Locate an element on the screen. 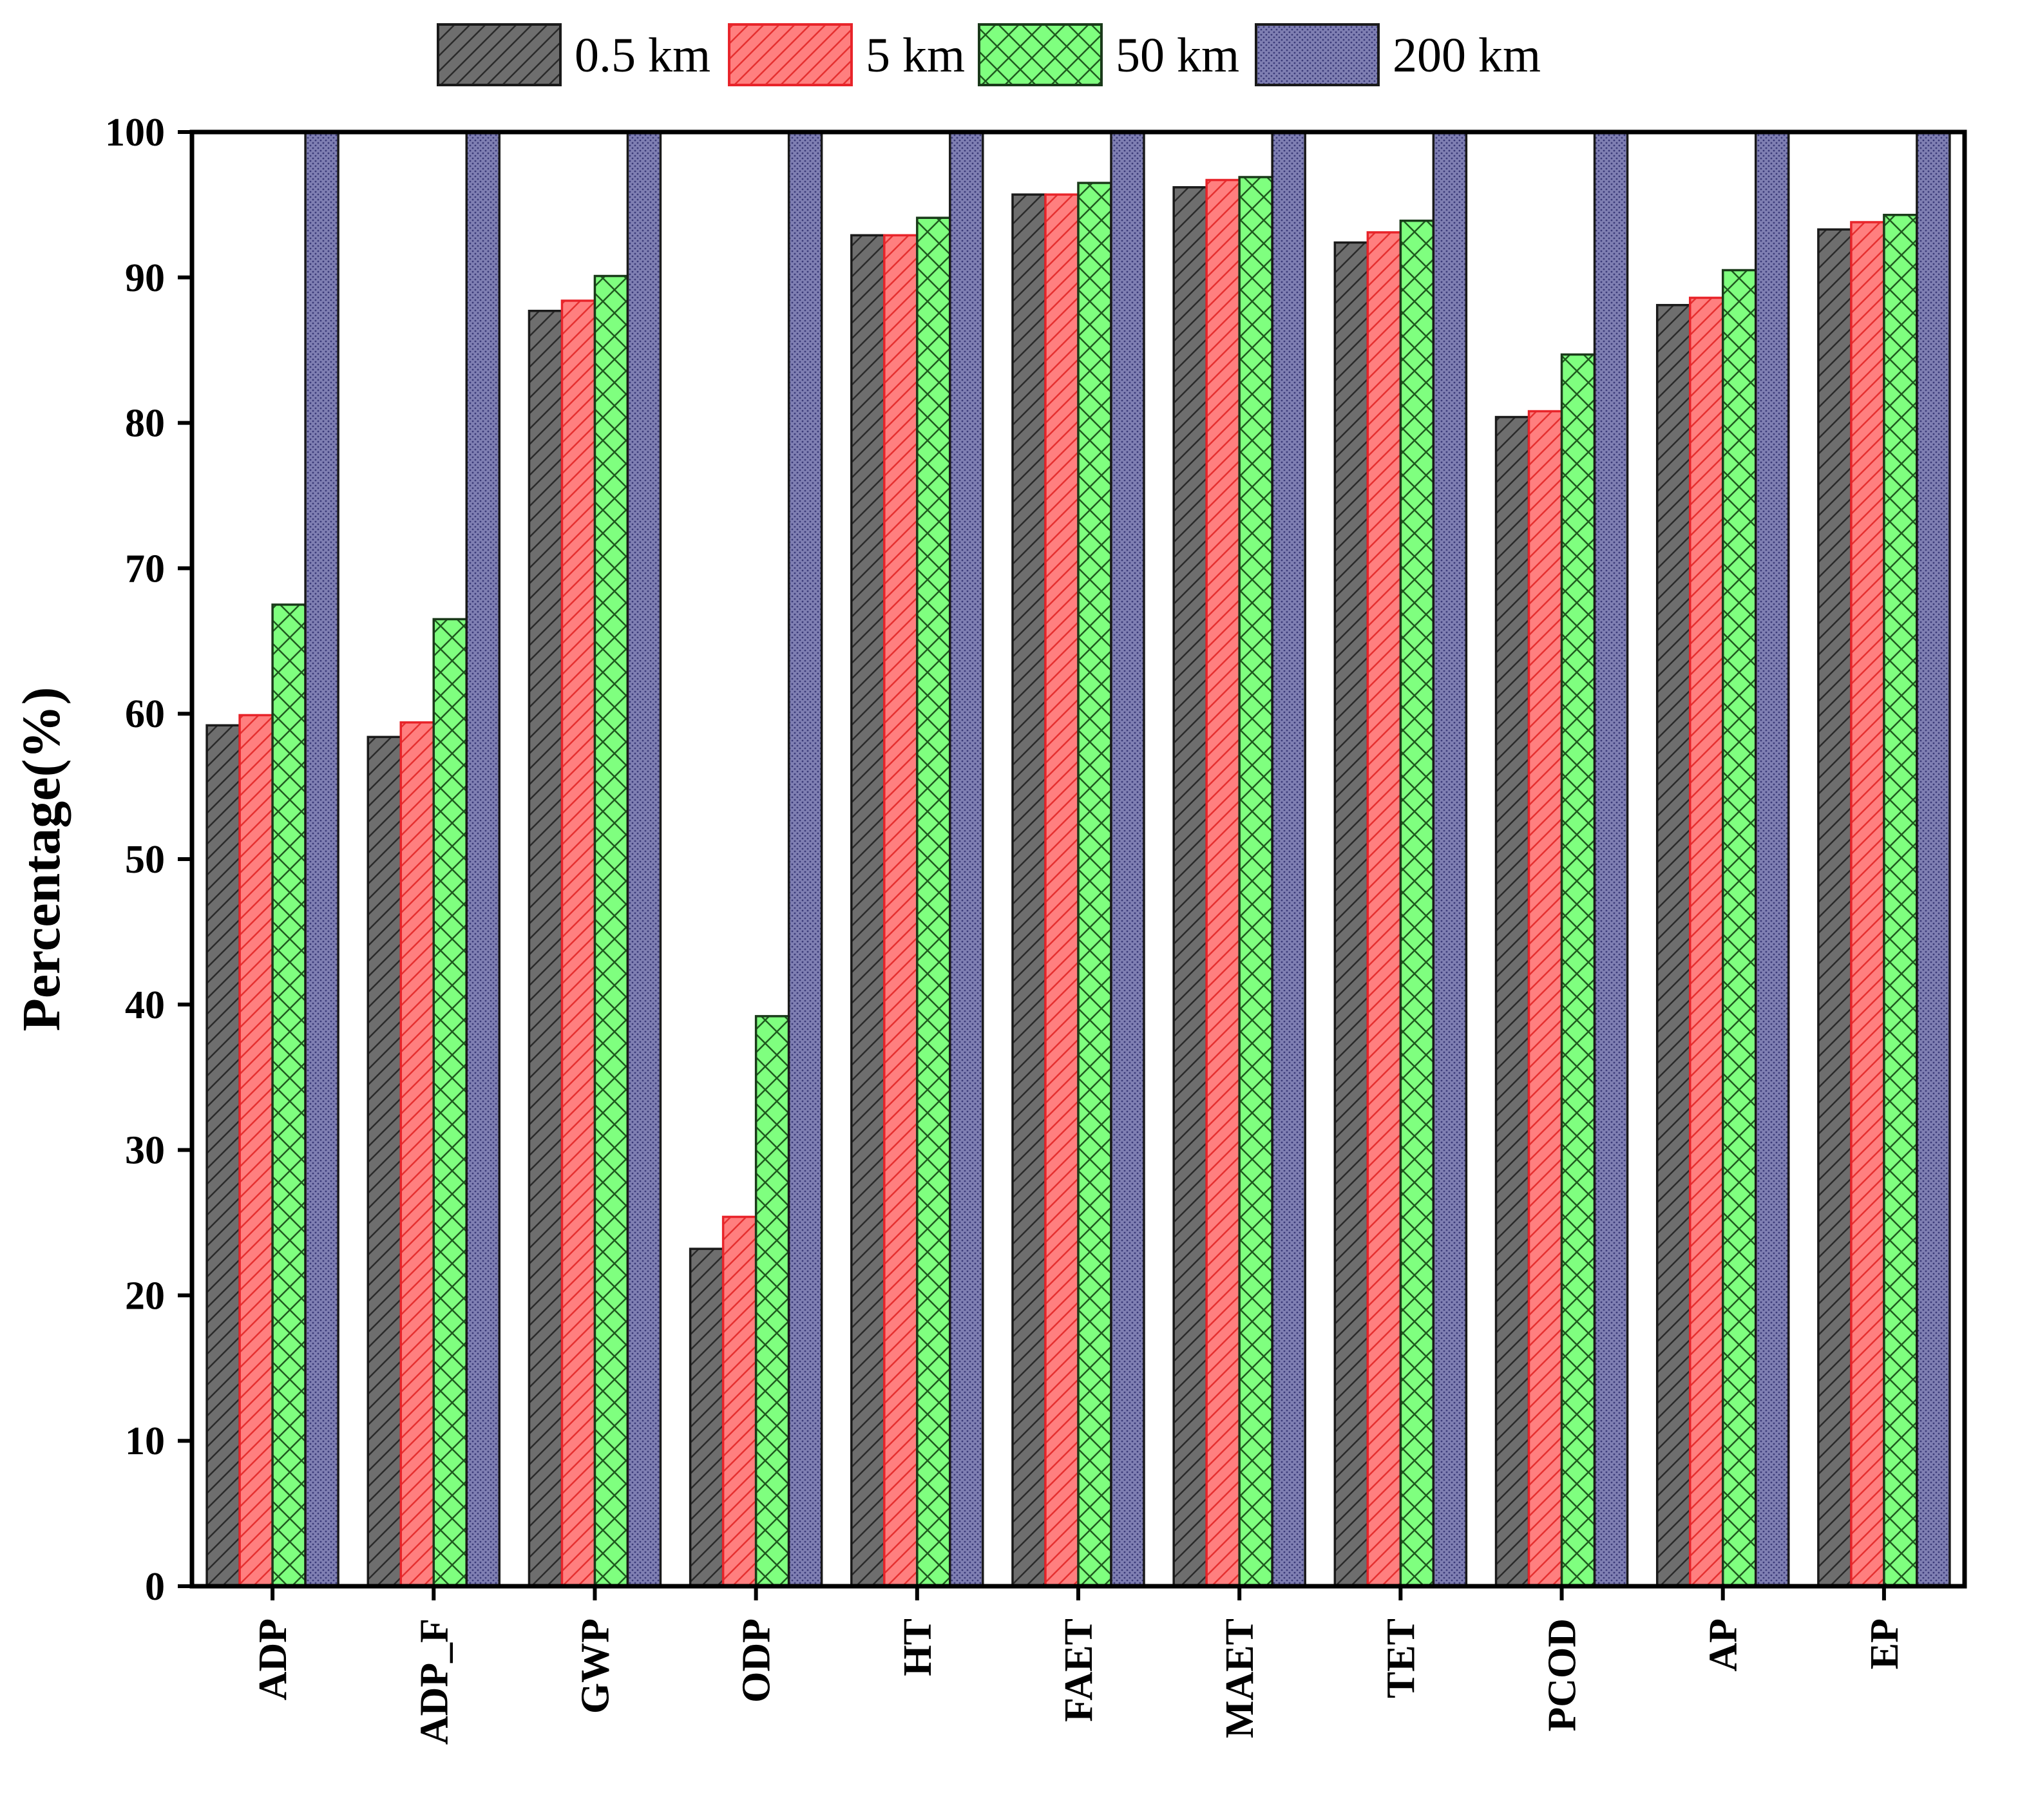  y-tick-label: 70 is located at coordinates (145, 569).